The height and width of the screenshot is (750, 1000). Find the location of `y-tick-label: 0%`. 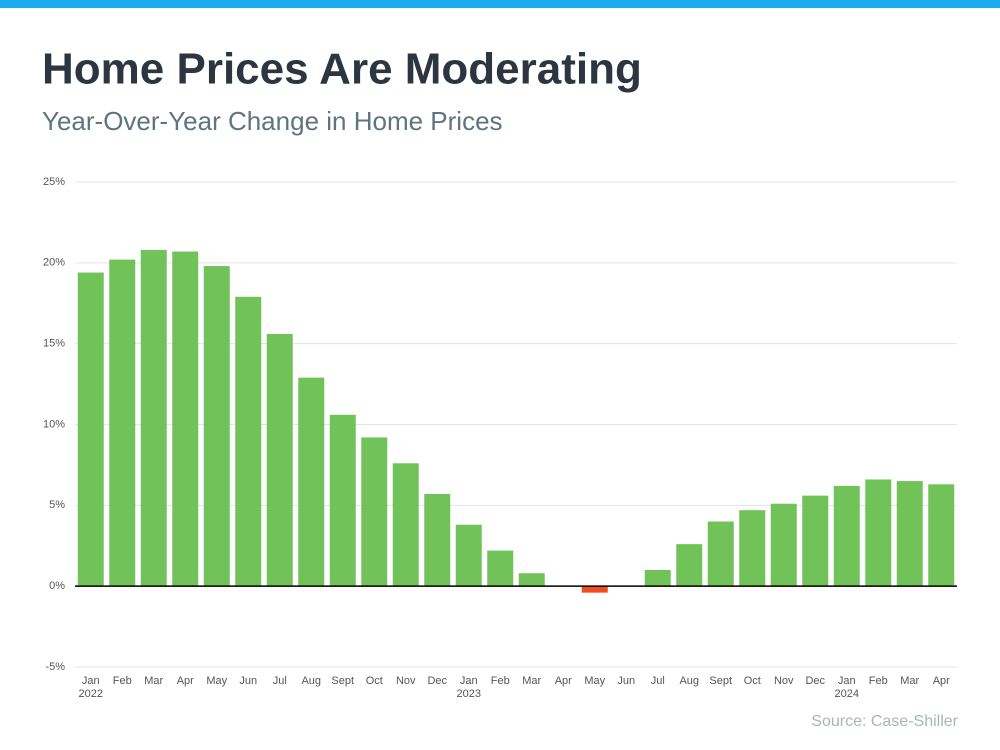

y-tick-label: 0% is located at coordinates (57, 586).